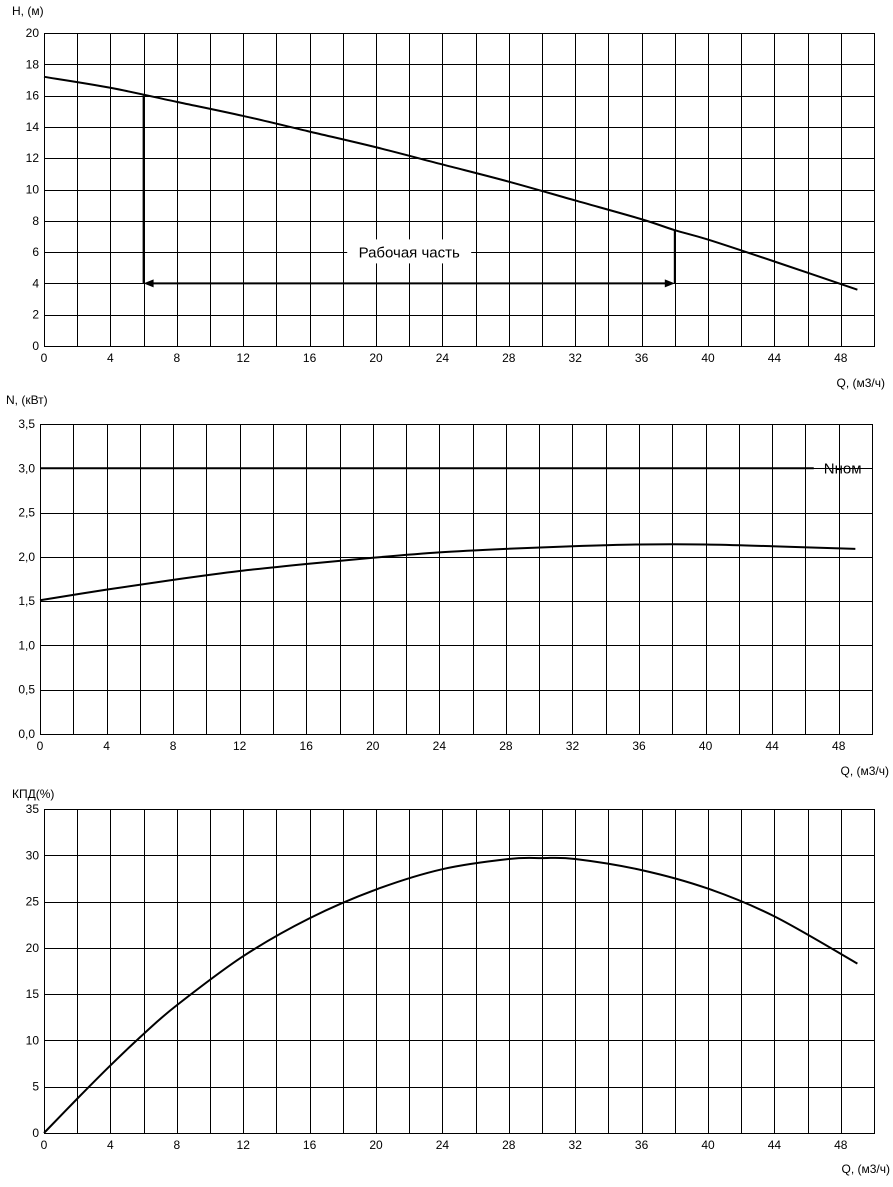 This screenshot has width=893, height=1187. I want to click on efficiency-x-tick-label: 32, so click(576, 1145).